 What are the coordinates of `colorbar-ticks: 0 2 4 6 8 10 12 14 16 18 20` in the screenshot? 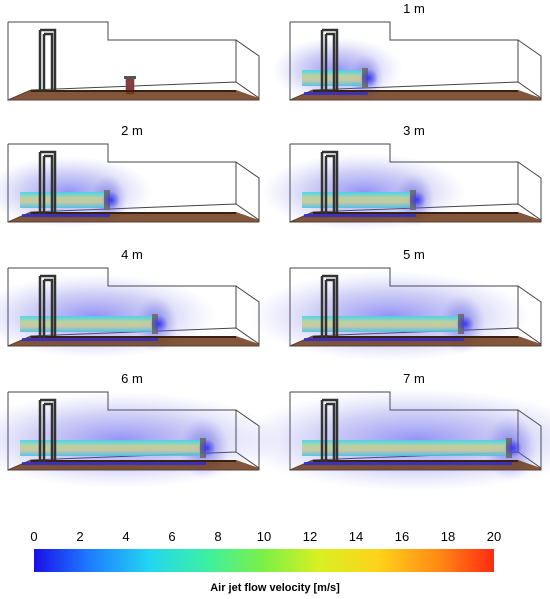 It's located at (265, 536).